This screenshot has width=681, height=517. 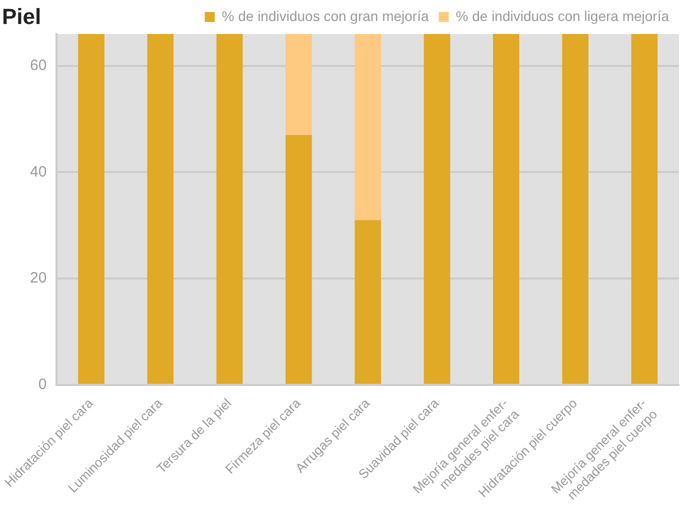 What do you see at coordinates (22, 17) in the screenshot?
I see `chart-title: Piel` at bounding box center [22, 17].